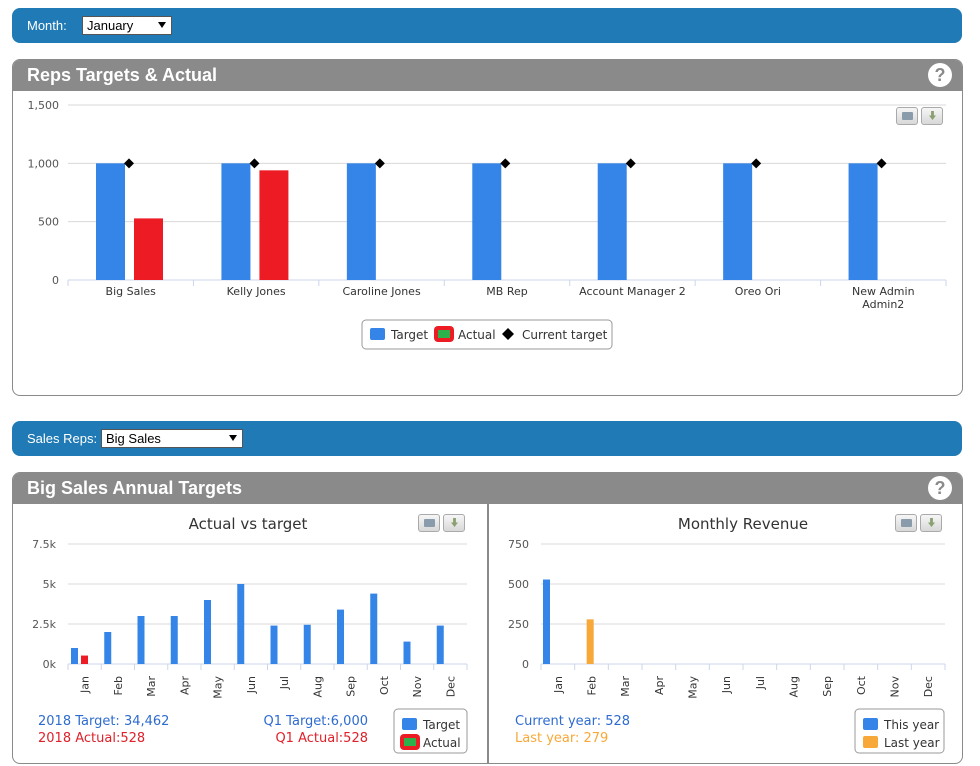 Image resolution: width=980 pixels, height=766 pixels. Describe the element at coordinates (912, 743) in the screenshot. I see `legend-series-b-label: Last year` at that location.